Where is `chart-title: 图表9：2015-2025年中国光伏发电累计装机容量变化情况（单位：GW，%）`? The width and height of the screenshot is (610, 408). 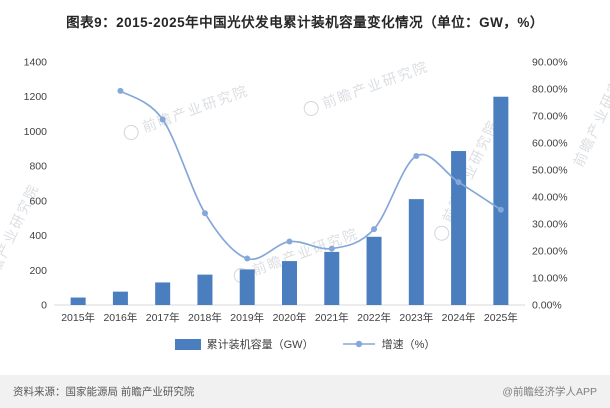 chart-title: 图表9：2015-2025年中国光伏发电累计装机容量变化情况（单位：GW，%） is located at coordinates (305, 22).